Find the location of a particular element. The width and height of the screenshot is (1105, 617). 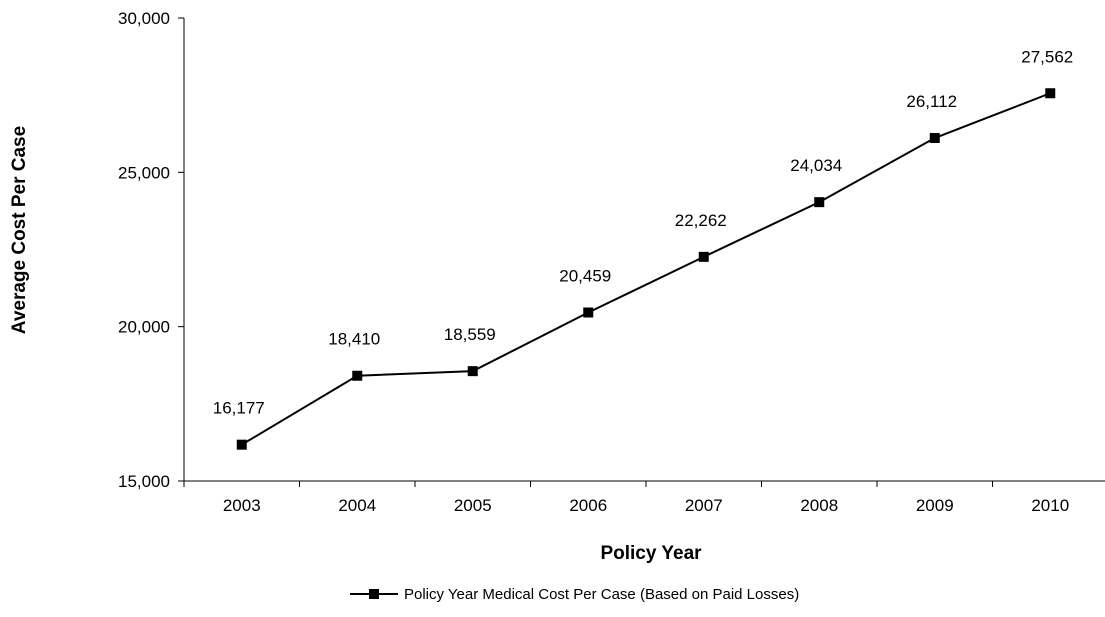

data-label: 18,410 is located at coordinates (354, 339).